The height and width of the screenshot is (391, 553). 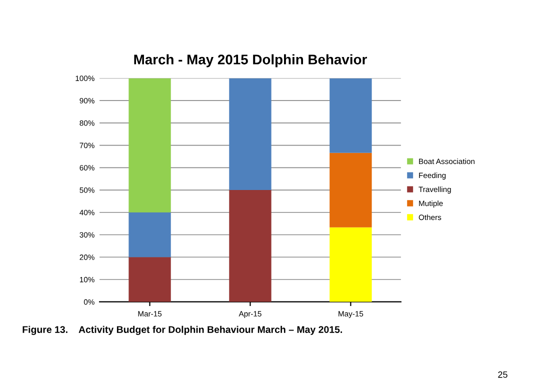 I want to click on text: 25, so click(x=503, y=374).